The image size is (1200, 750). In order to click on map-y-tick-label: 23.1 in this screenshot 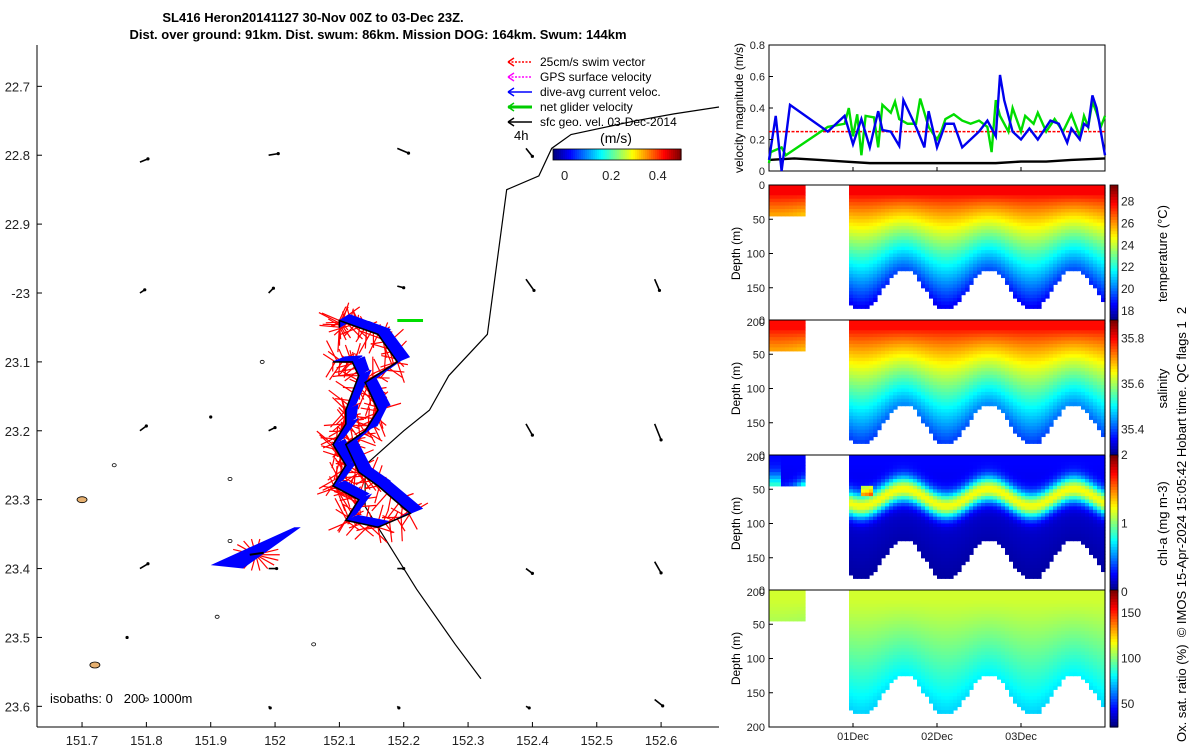, I will do `click(17, 362)`.